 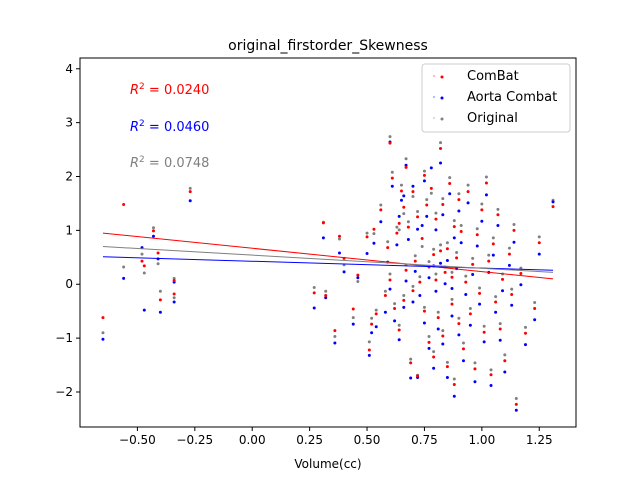 What do you see at coordinates (64, 338) in the screenshot?
I see `y-tick-label: −1` at bounding box center [64, 338].